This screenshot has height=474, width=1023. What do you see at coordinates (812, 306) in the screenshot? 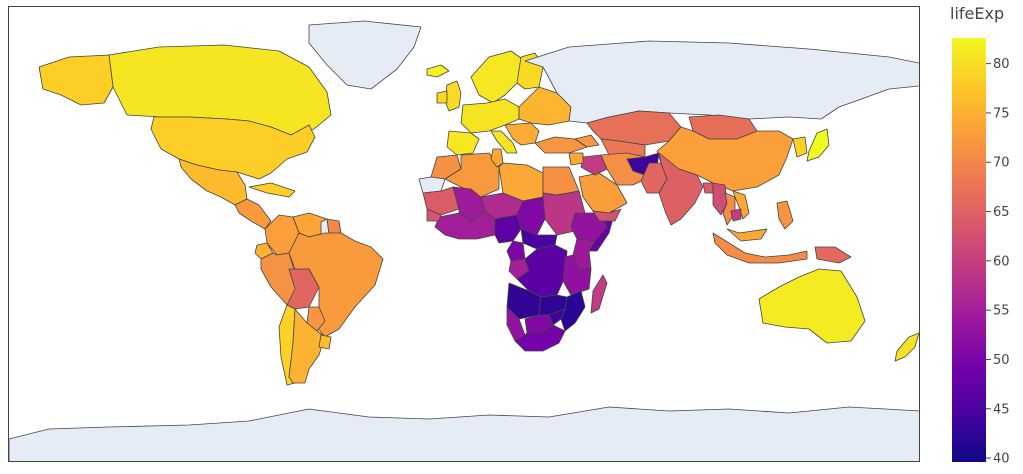
I see `region-australia: Australia` at bounding box center [812, 306].